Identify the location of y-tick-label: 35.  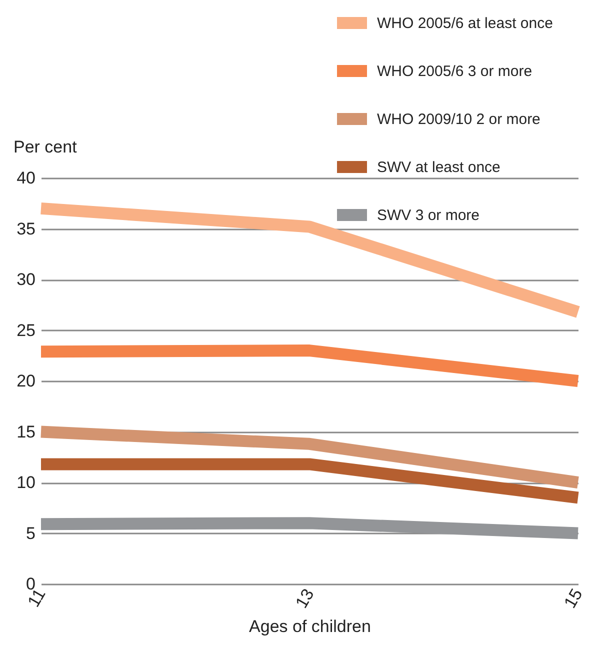
(26, 228).